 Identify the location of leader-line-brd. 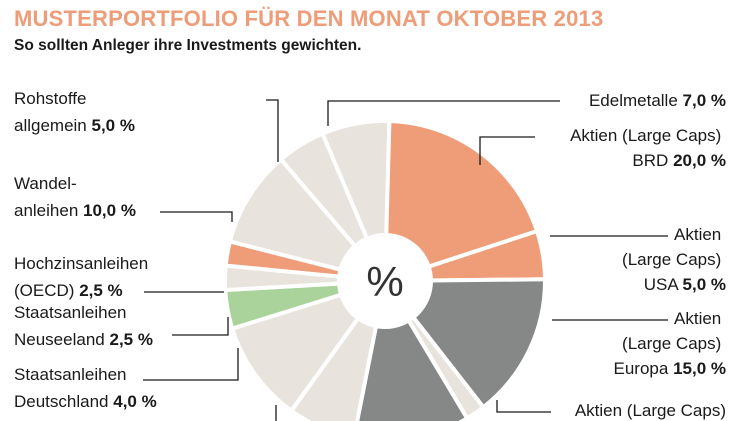
(507, 150).